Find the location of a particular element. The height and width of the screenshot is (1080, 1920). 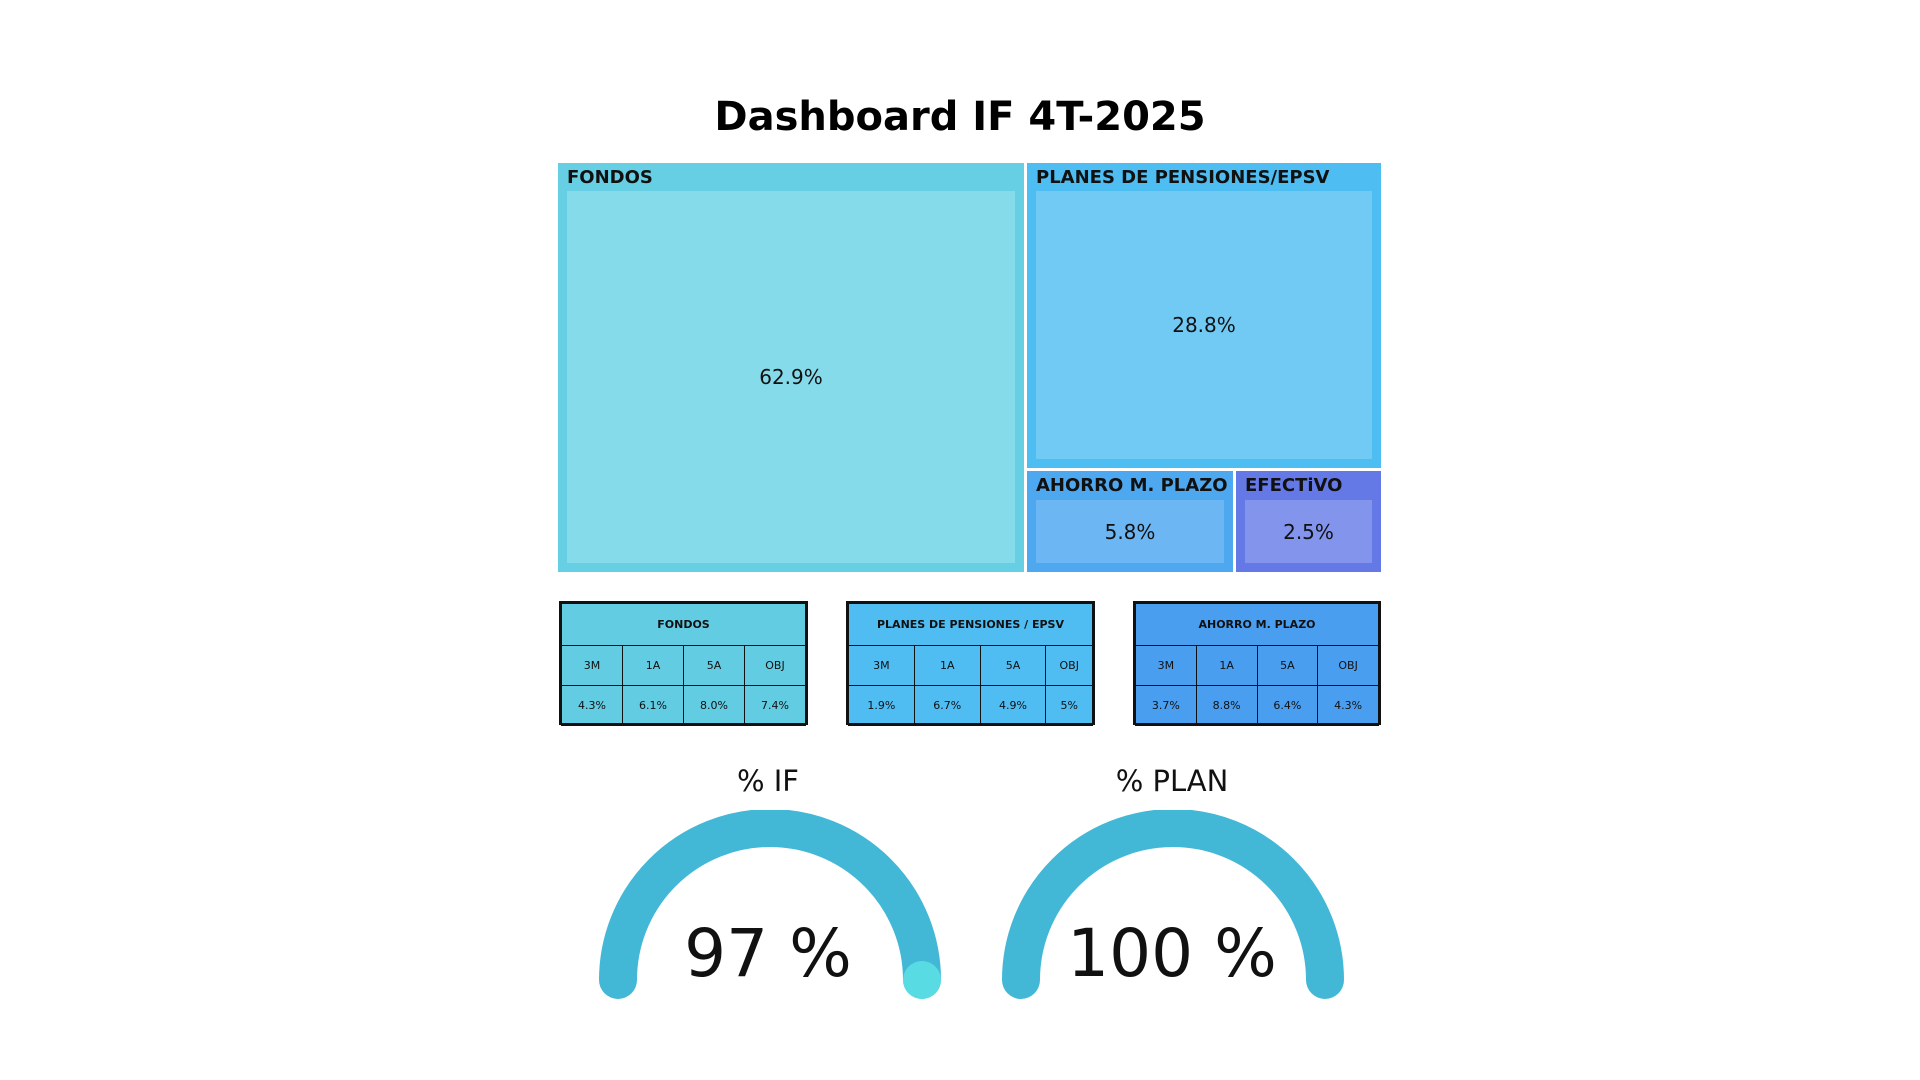

kpi-table-fondos: FONDOS 3M 1A 5A OBJ 4.3% 6.1% 8.0% 7.4% is located at coordinates (683, 663).